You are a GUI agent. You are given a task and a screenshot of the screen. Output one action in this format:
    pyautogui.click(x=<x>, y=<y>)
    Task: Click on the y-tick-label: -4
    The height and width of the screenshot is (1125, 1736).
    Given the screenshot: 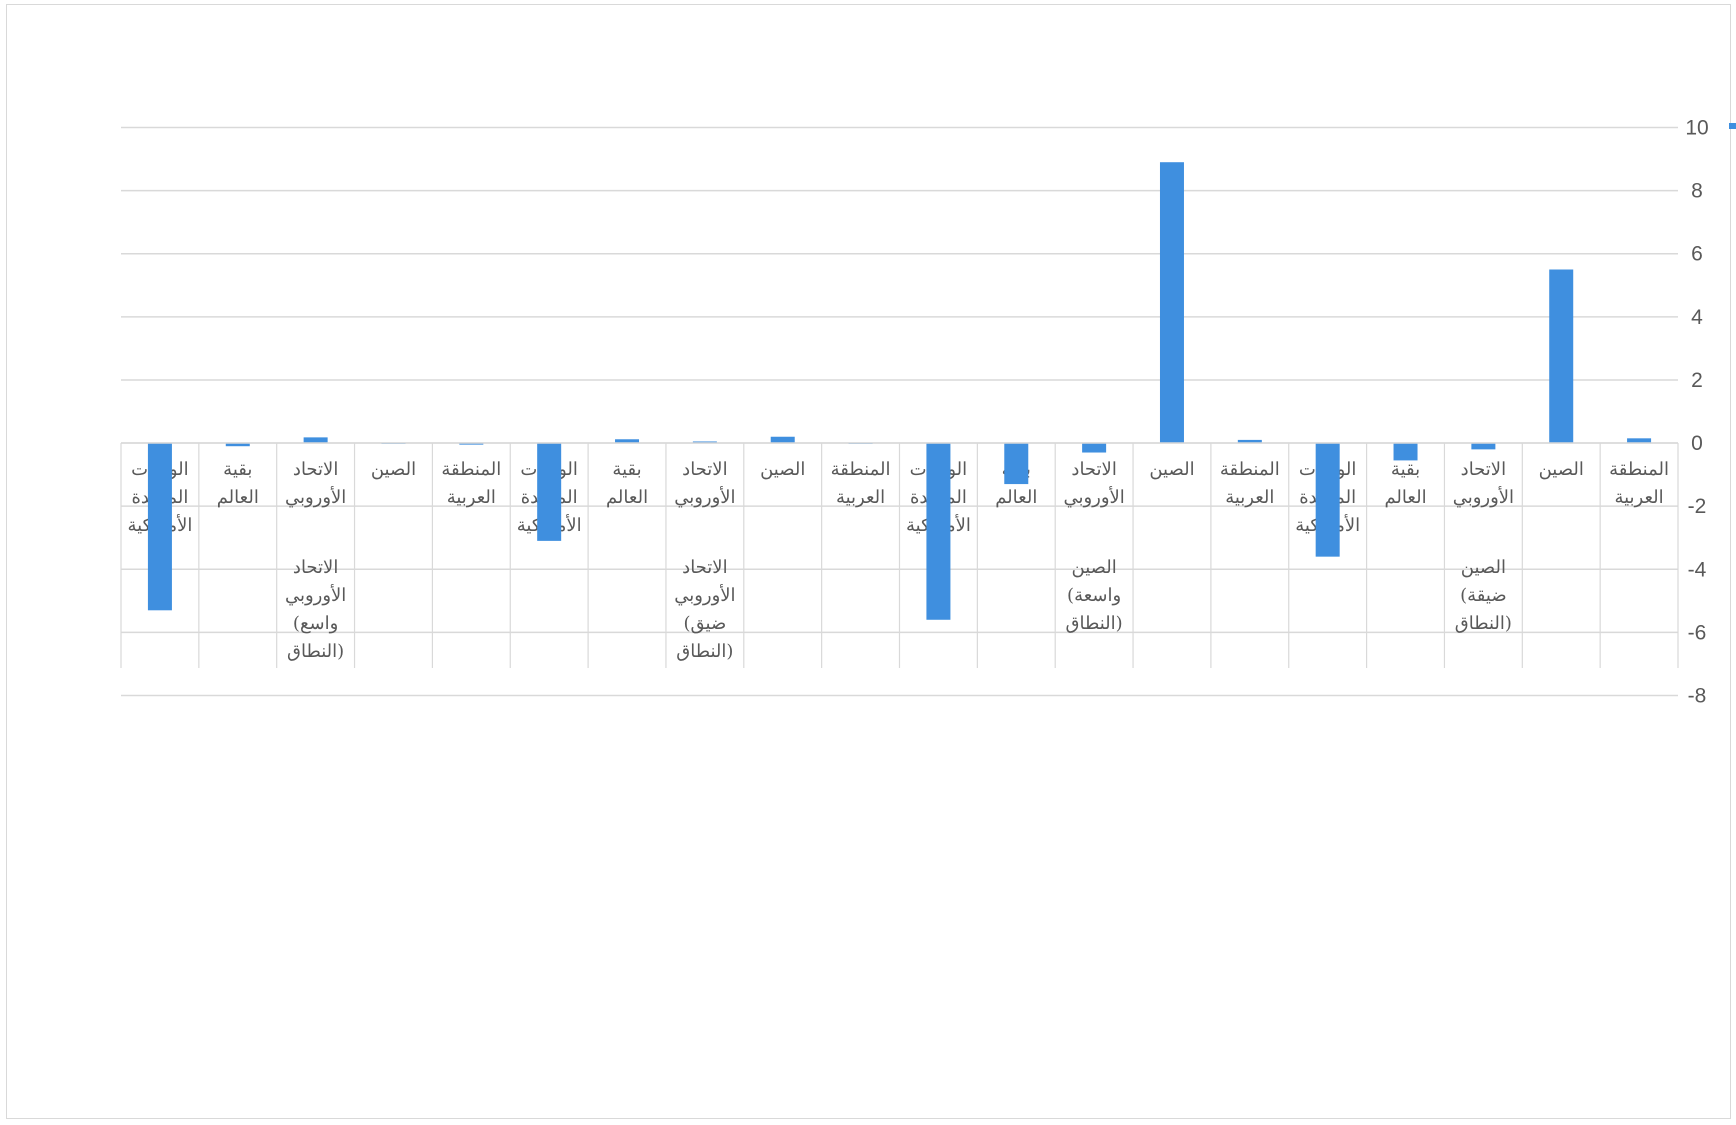 What is the action you would take?
    pyautogui.click(x=1697, y=569)
    